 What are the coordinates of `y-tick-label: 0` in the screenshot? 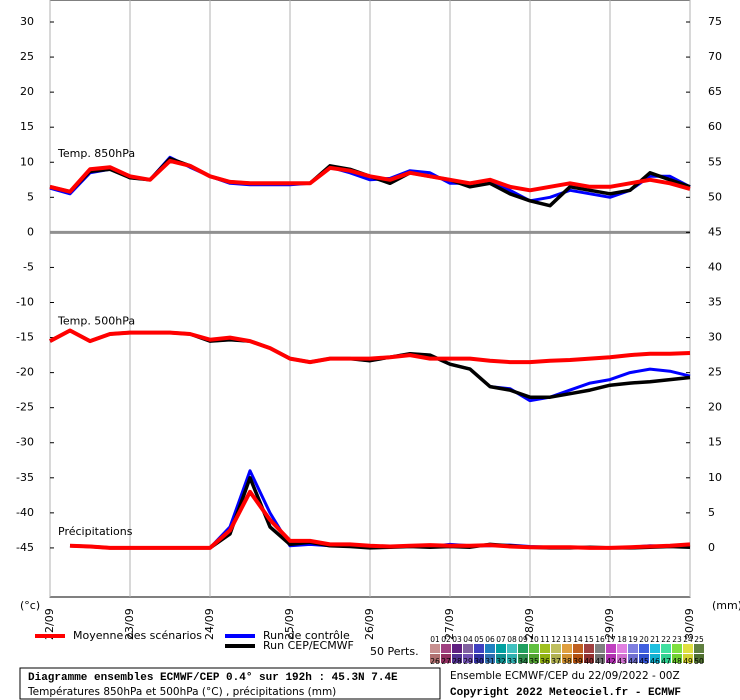 It's located at (30, 231).